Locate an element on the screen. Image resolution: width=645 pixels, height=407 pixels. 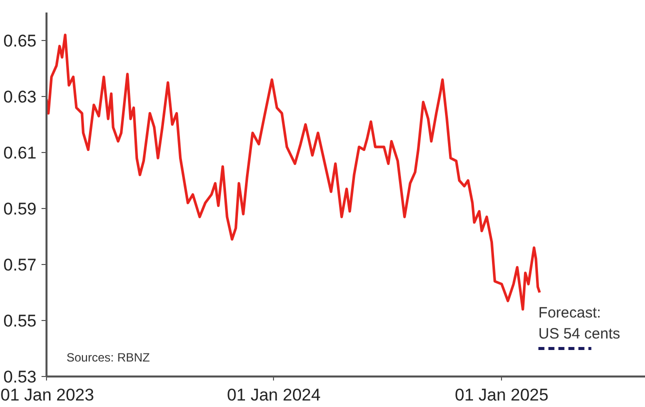
y-tick-label: 0.65 is located at coordinates (20, 41).